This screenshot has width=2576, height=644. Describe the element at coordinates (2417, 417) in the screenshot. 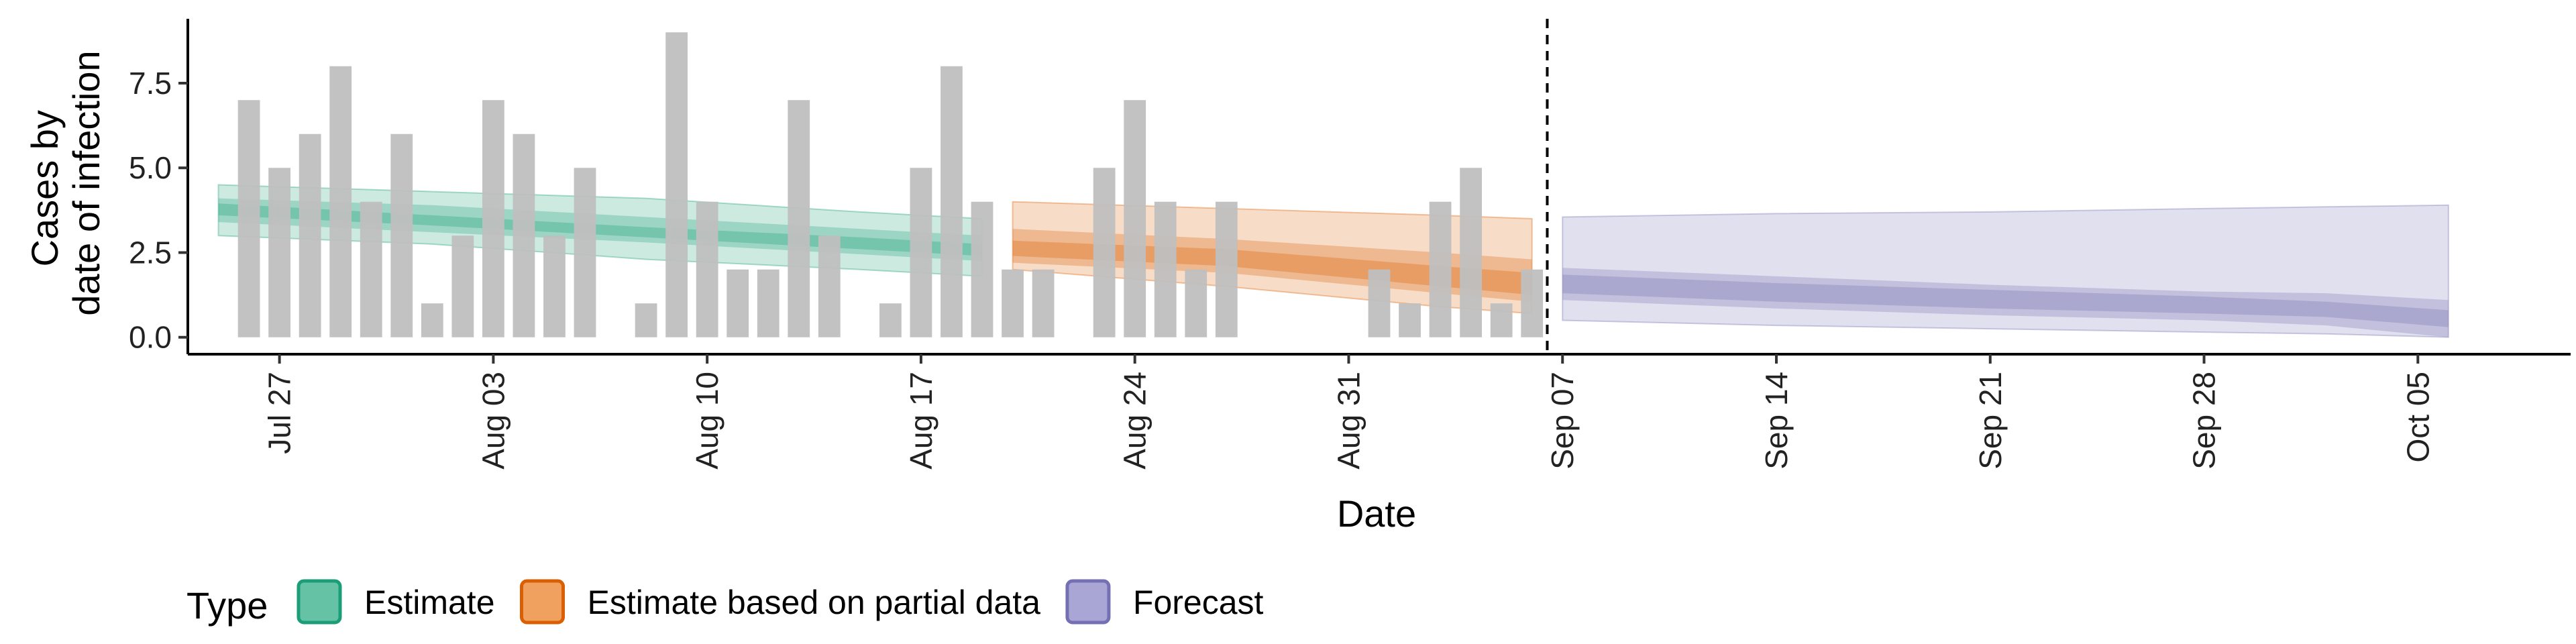

I see `x-tick-label: Oct 05` at that location.